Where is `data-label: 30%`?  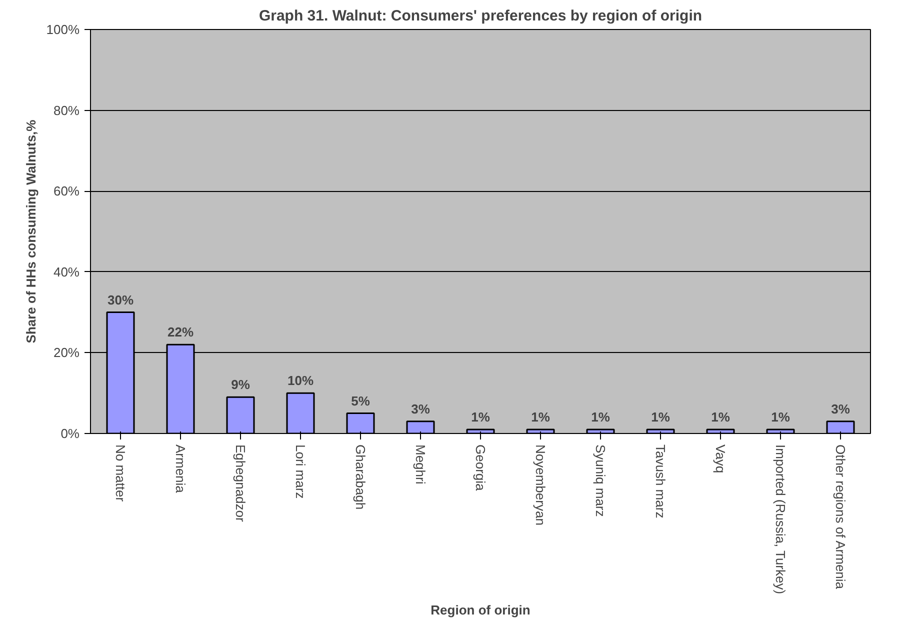
data-label: 30% is located at coordinates (120, 300).